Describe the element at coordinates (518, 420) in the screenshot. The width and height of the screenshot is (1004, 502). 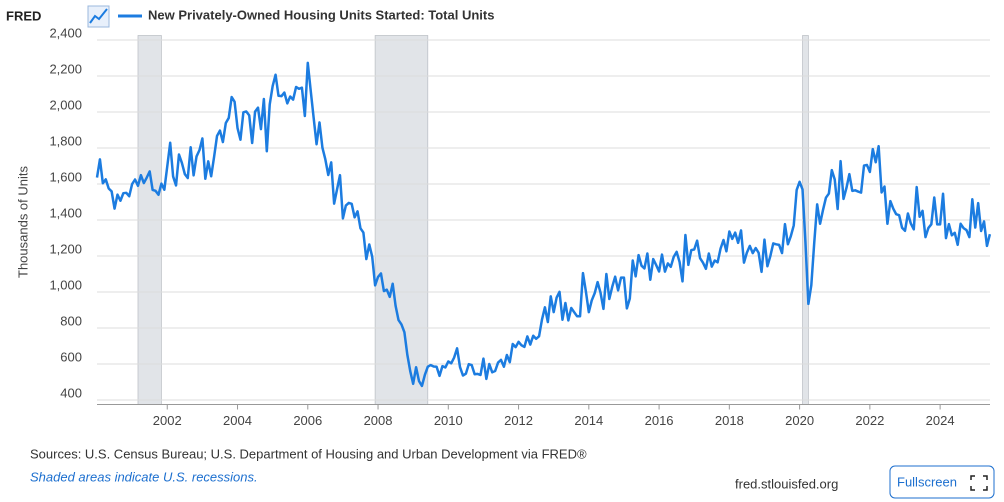
I see `x-tick-label: 2012` at that location.